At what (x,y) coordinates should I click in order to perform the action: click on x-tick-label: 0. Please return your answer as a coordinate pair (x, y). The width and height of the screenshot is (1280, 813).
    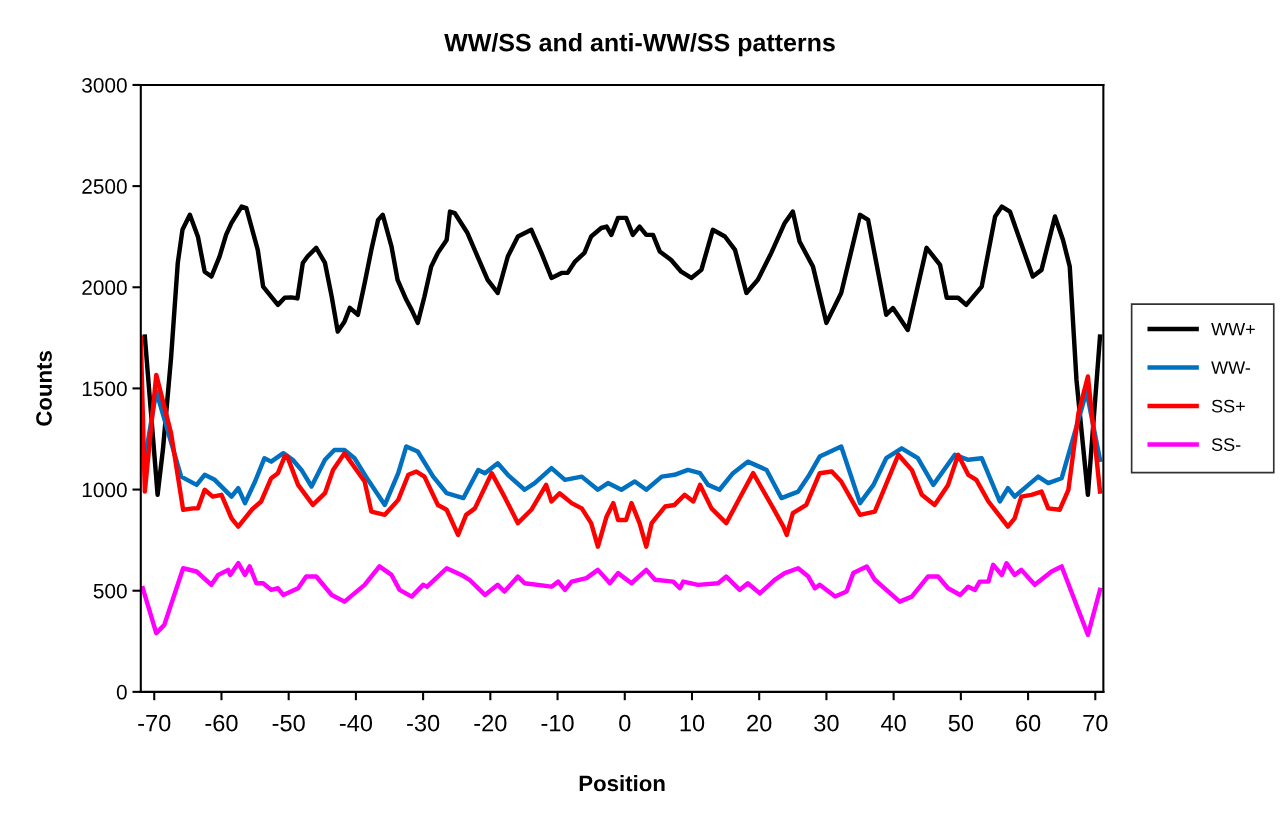
    Looking at the image, I should click on (625, 723).